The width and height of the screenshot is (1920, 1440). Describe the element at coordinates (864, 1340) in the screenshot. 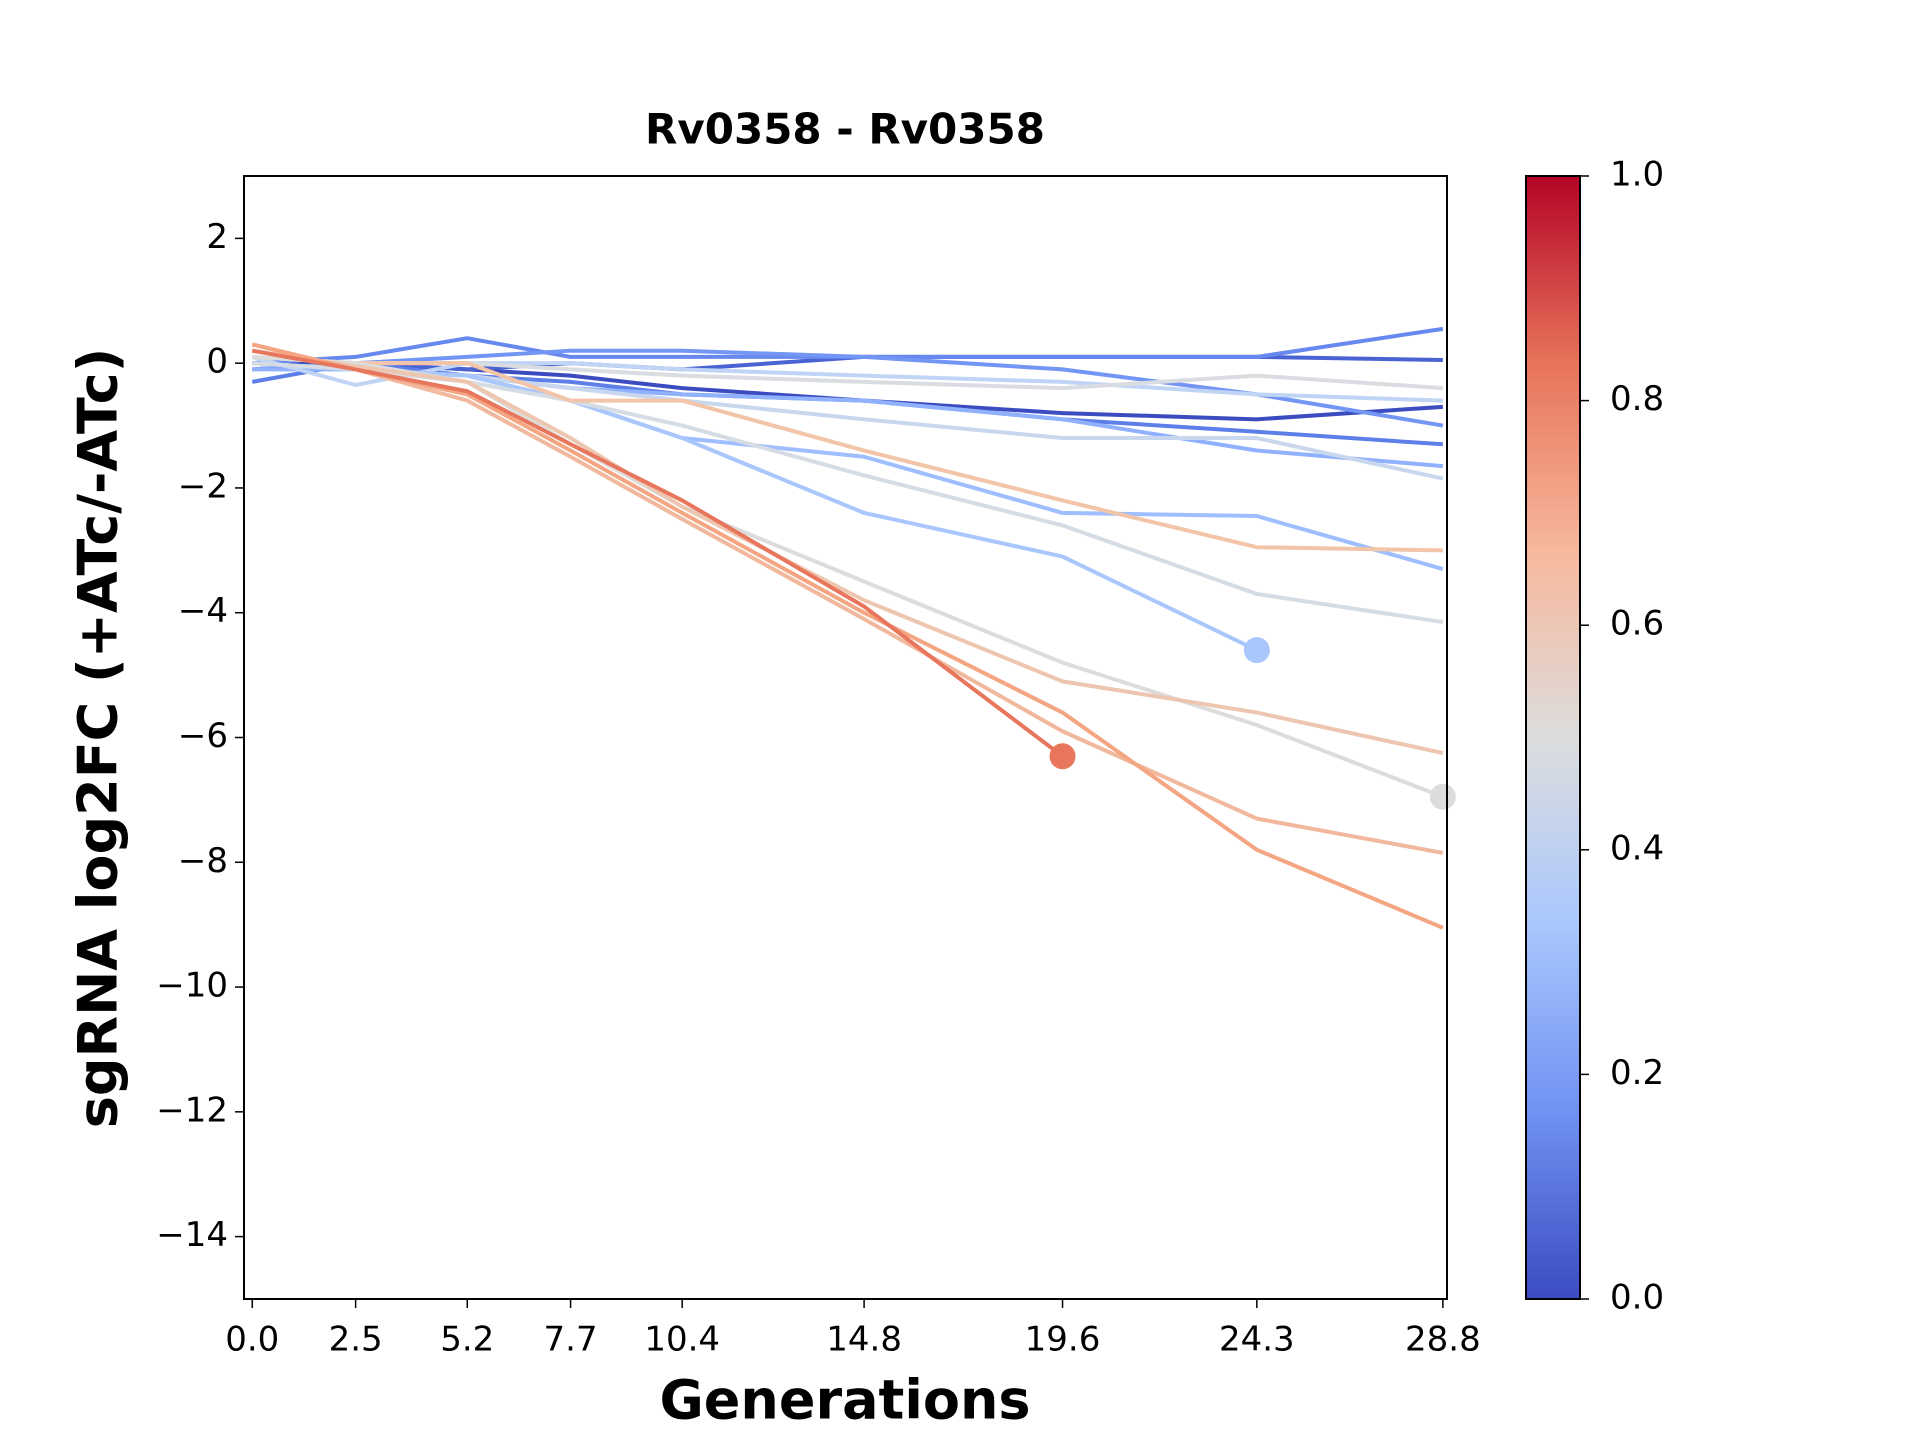

I see `x-tick-label: 14.8` at that location.